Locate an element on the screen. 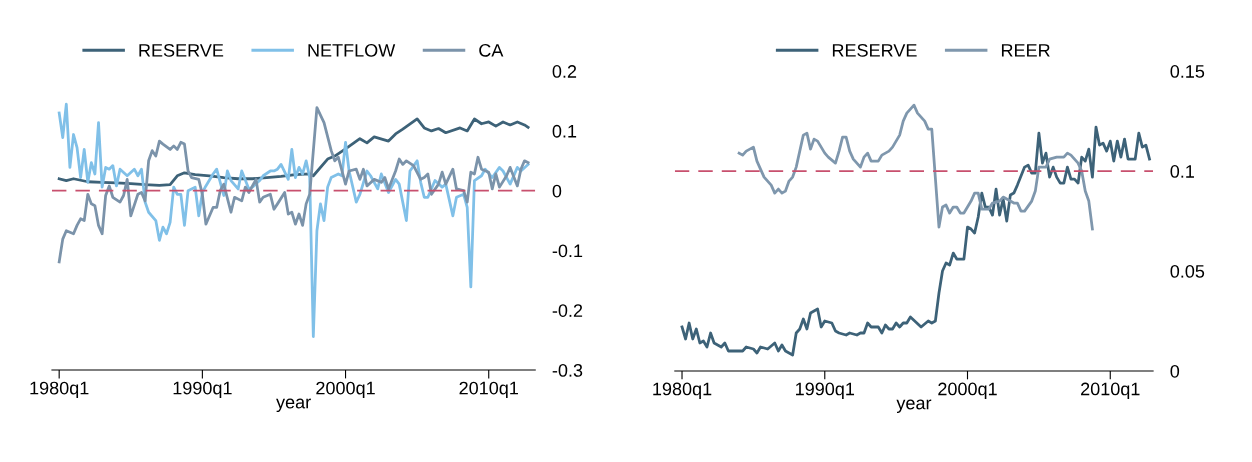 This screenshot has height=462, width=1252. y-tick-label: -0.3 is located at coordinates (567, 370).